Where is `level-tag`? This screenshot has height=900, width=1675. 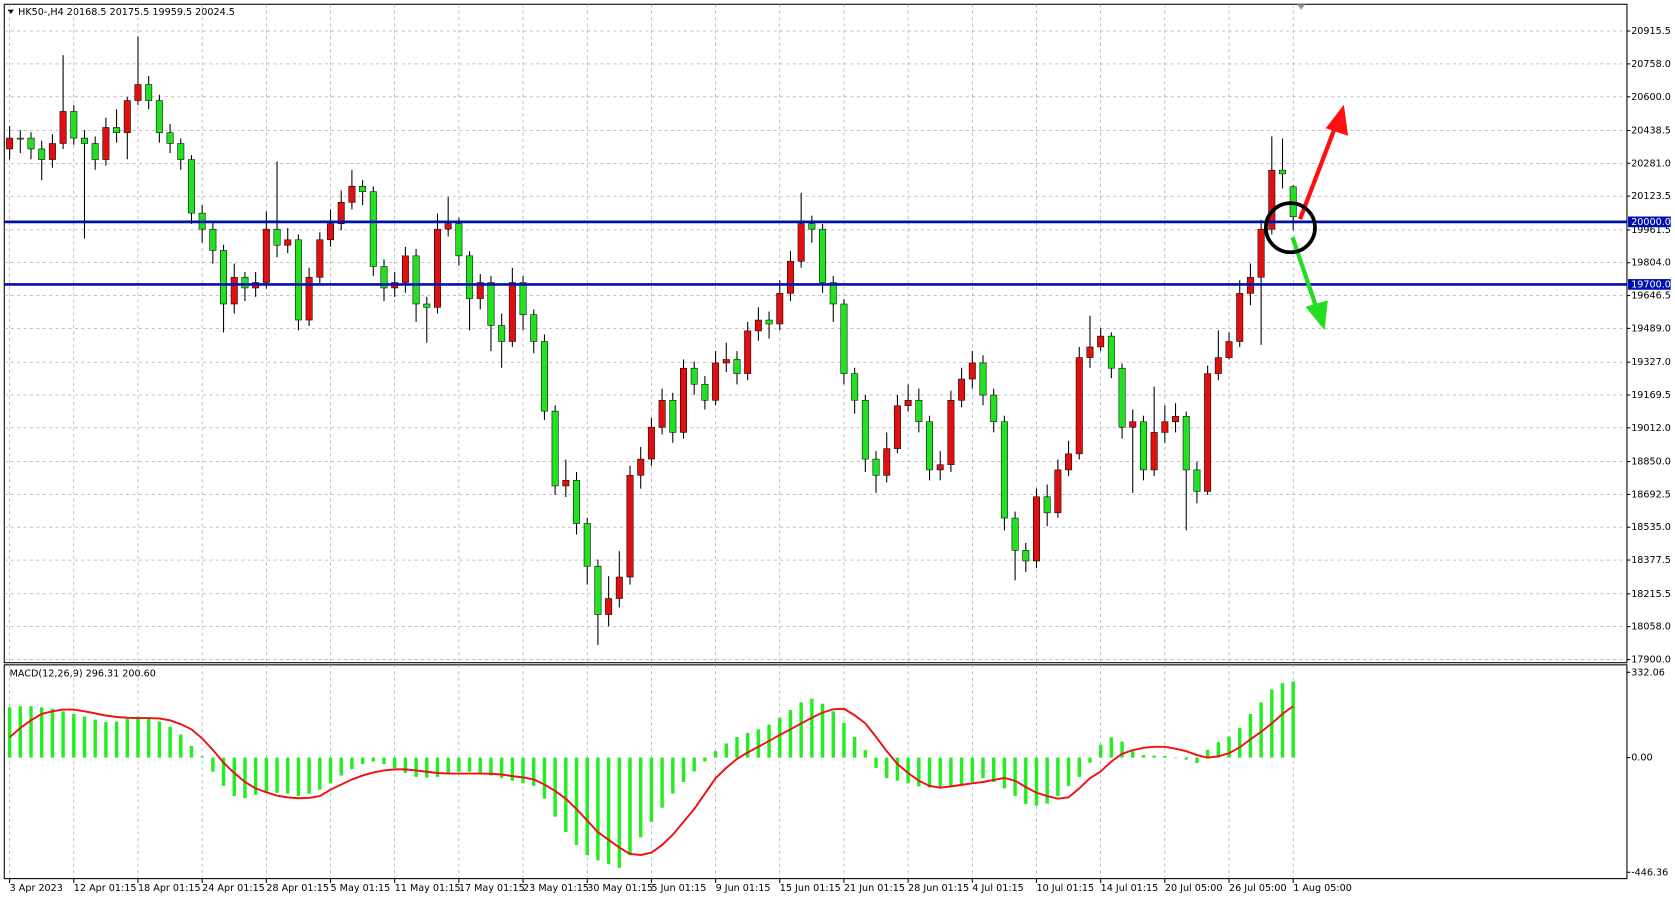 level-tag is located at coordinates (1649, 222).